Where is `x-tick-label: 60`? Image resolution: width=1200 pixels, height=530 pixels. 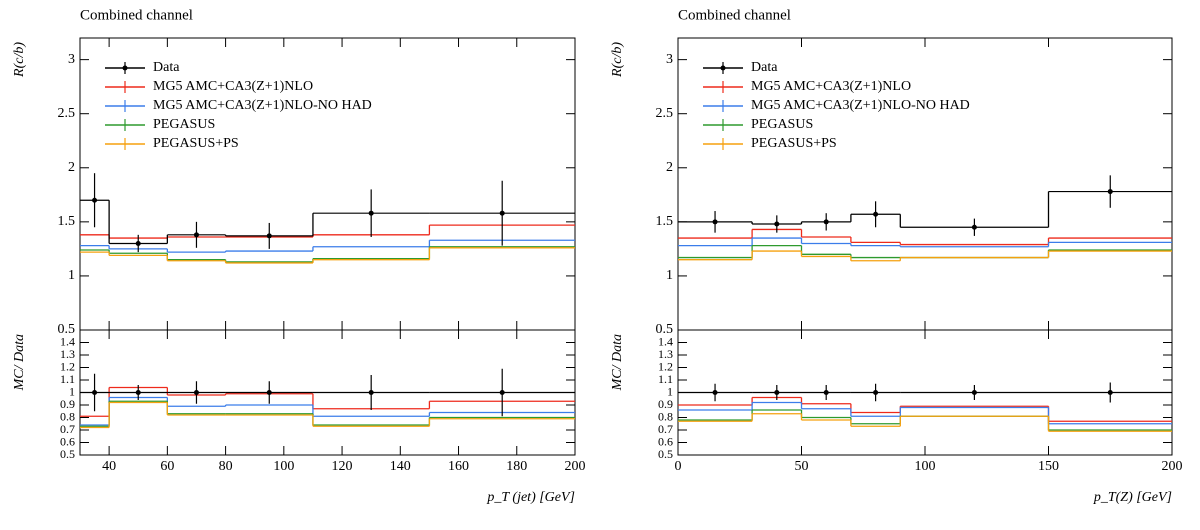 x-tick-label: 60 is located at coordinates (167, 466).